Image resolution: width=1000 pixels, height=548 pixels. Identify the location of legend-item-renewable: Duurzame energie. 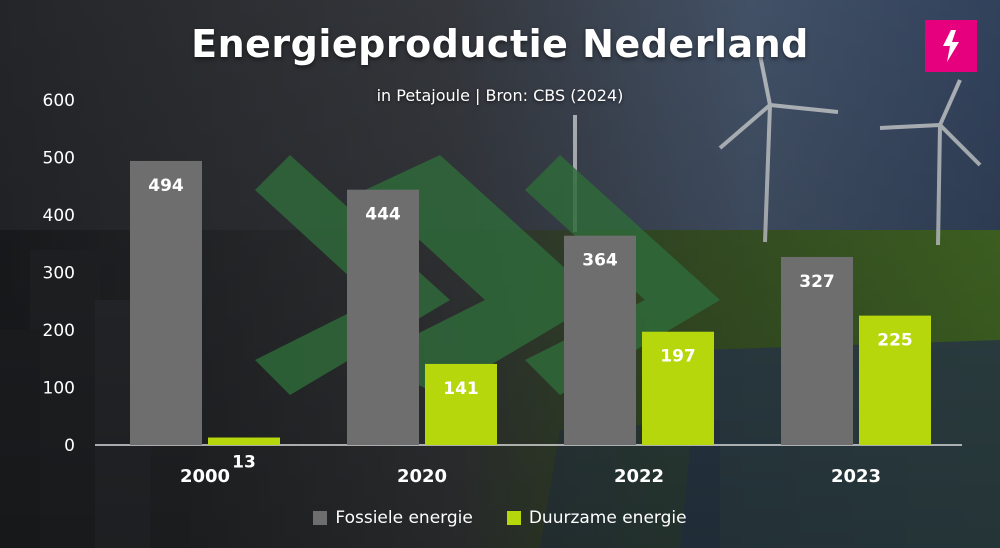
(596, 518).